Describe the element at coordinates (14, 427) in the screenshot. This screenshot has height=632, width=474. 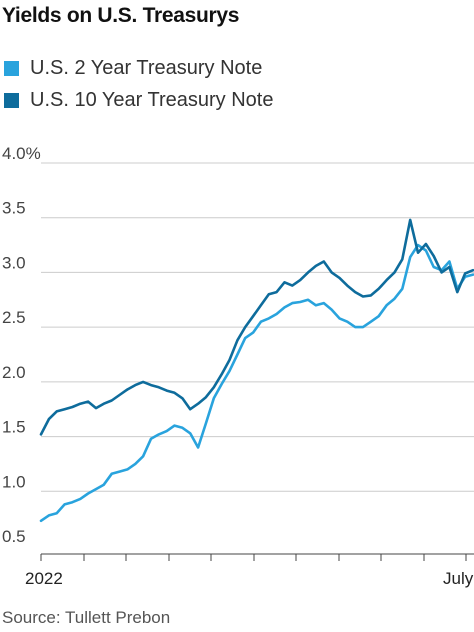
I see `y-tick-label: 1.5` at that location.